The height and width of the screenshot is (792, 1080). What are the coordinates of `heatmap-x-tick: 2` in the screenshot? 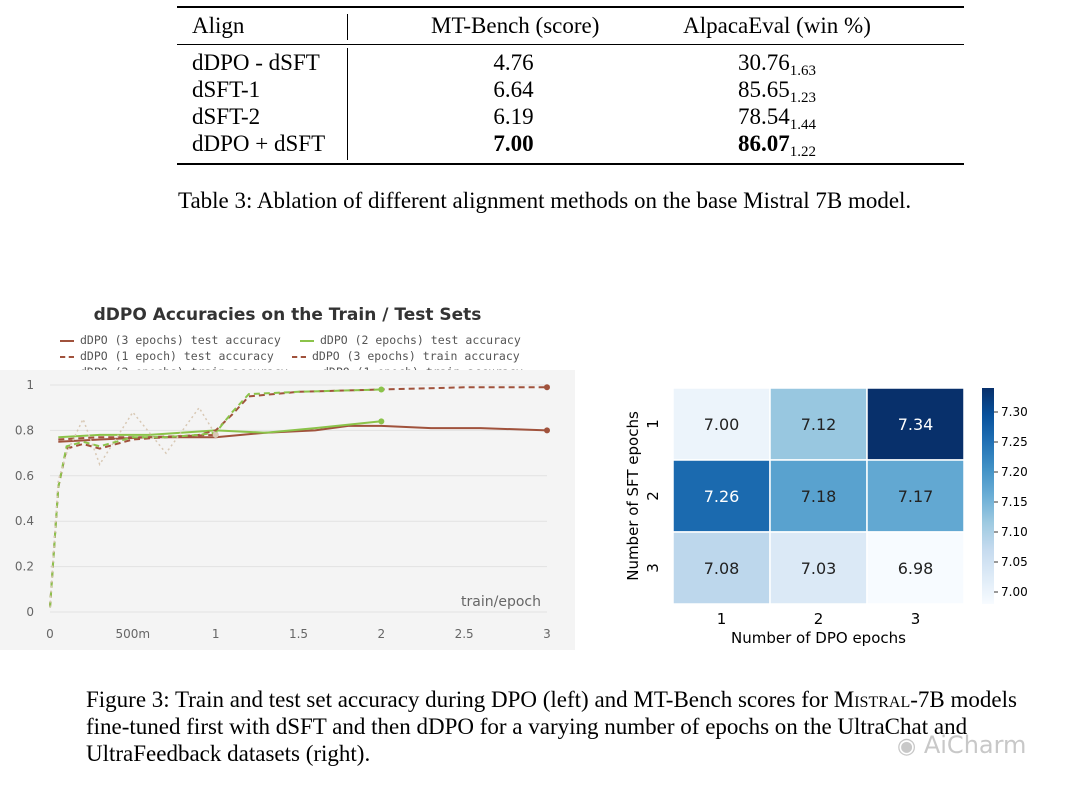 It's located at (819, 619).